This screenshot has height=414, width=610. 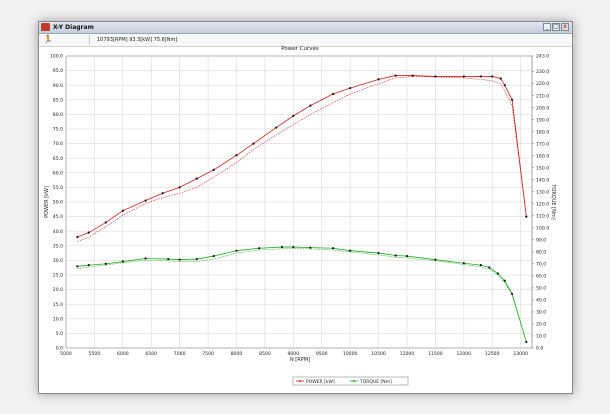 What do you see at coordinates (59, 349) in the screenshot?
I see `y-tick-label: 0.0` at bounding box center [59, 349].